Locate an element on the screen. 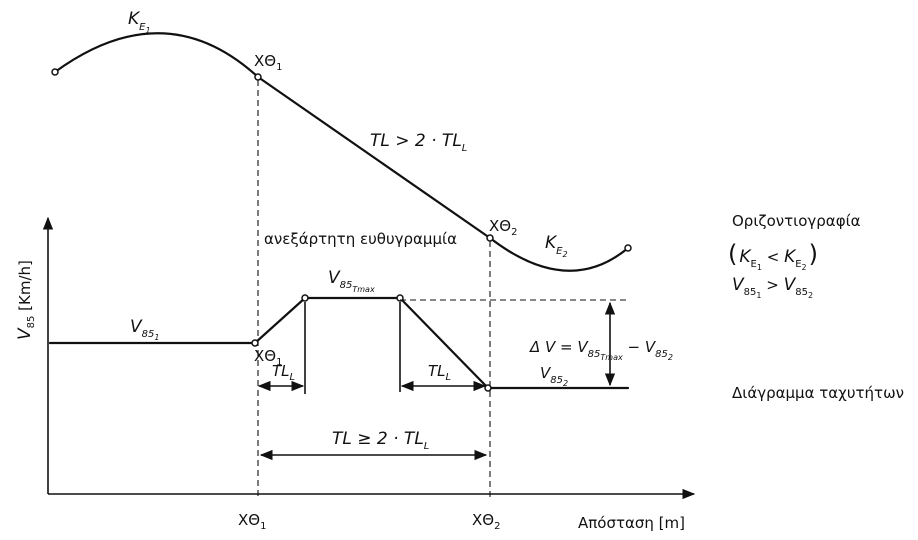 The image size is (918, 540). y-axis-label: V85 [Km/h] is located at coordinates (26, 300).